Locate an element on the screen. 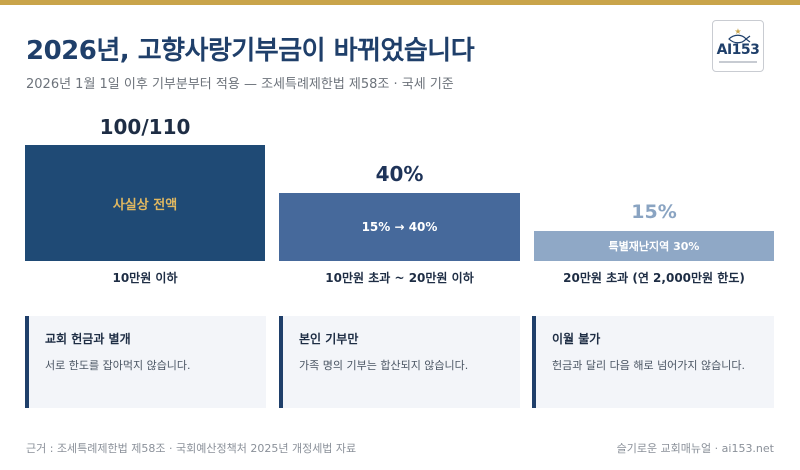 The image size is (800, 470). info-card-offering: 교회 헌금과 별개 서로 한도를 잡아먹지 않습니다. is located at coordinates (145, 362).